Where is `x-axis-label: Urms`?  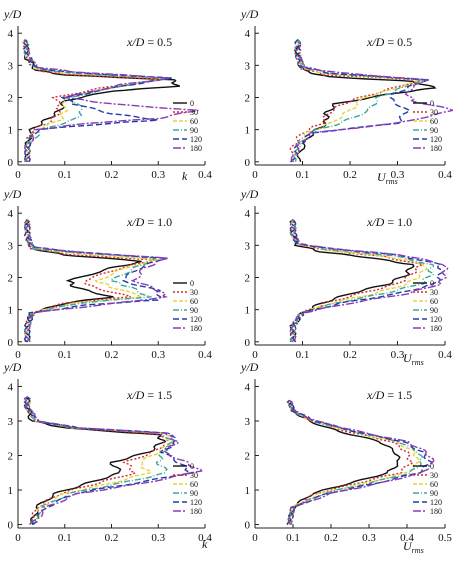 x-axis-label: Urms is located at coordinates (413, 359).